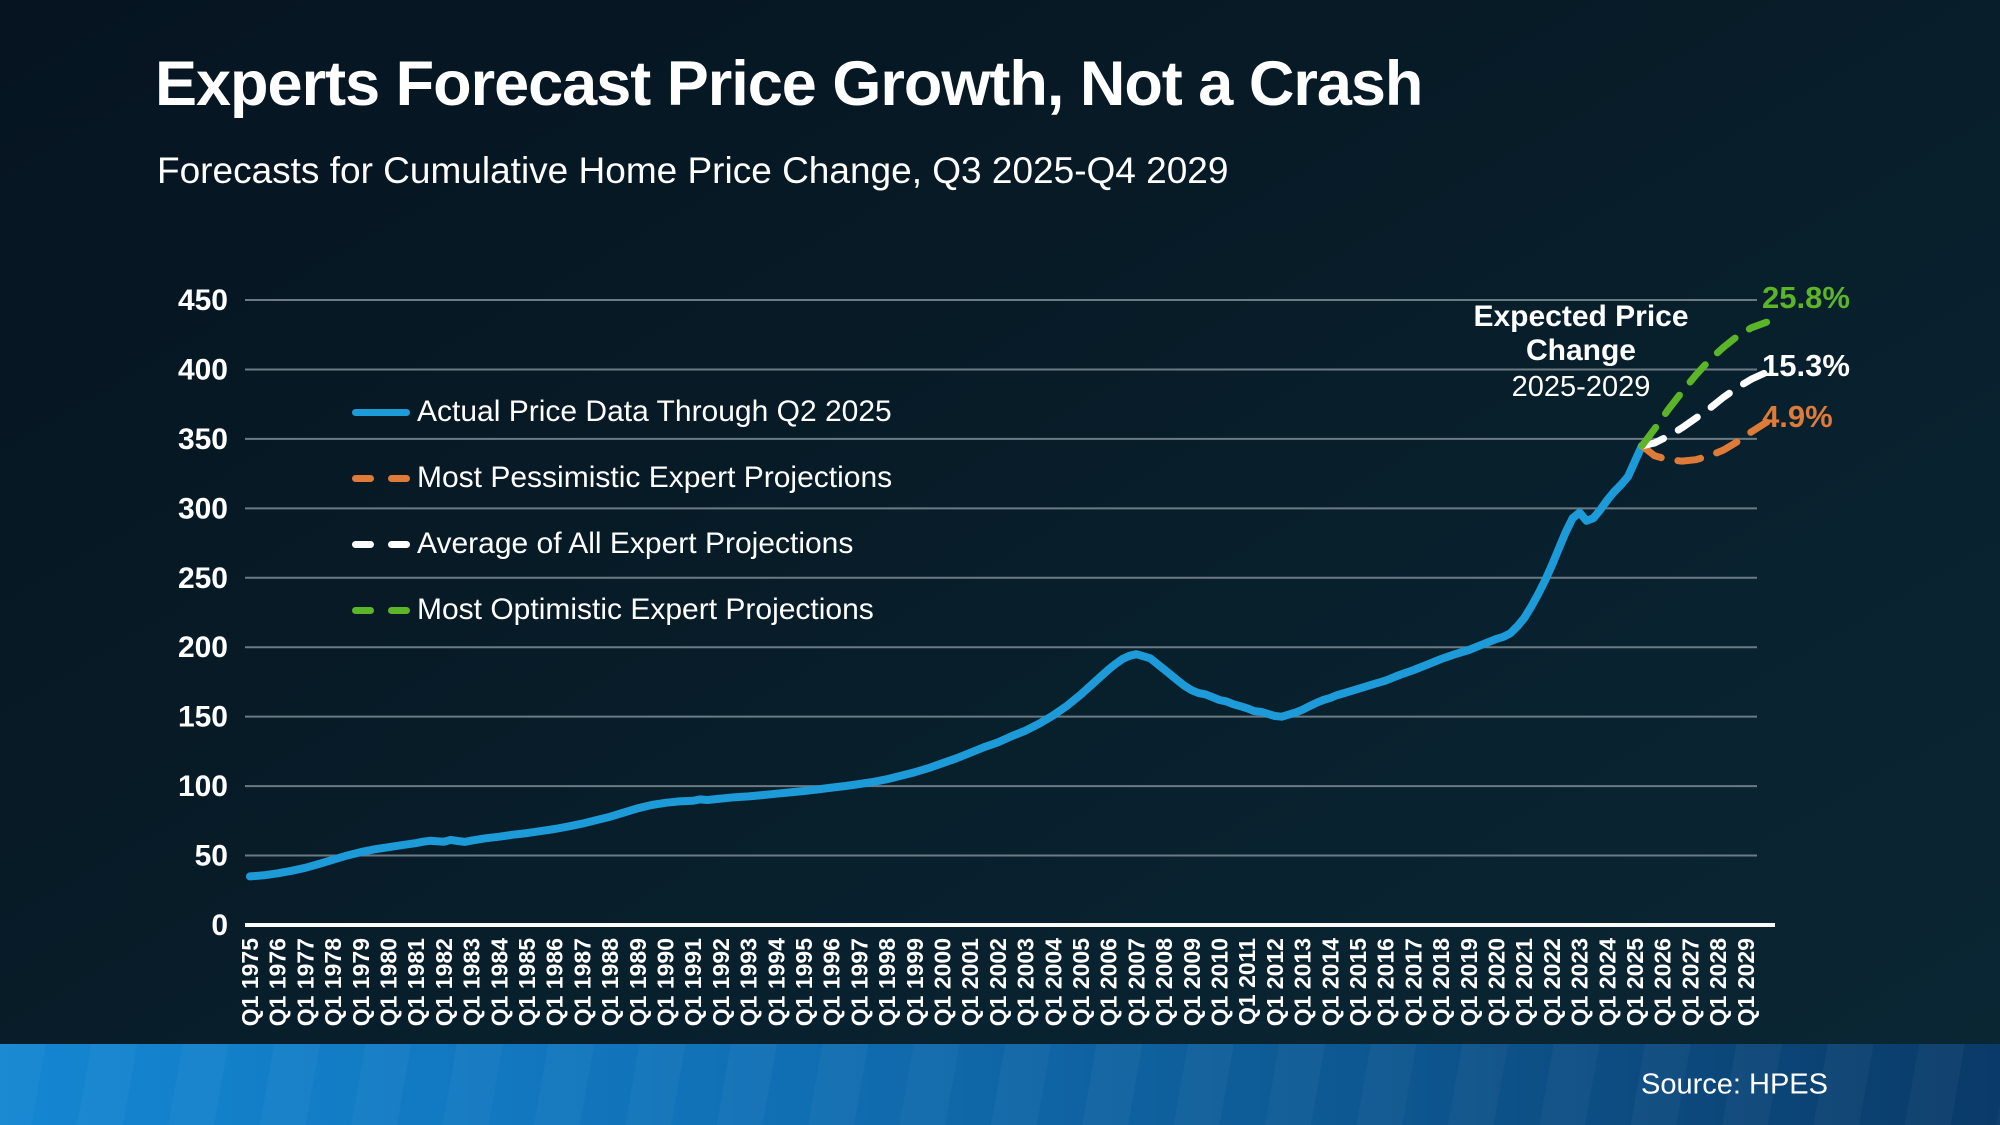 The image size is (2000, 1125). I want to click on x-tick-label: Q1 1995, so click(804, 982).